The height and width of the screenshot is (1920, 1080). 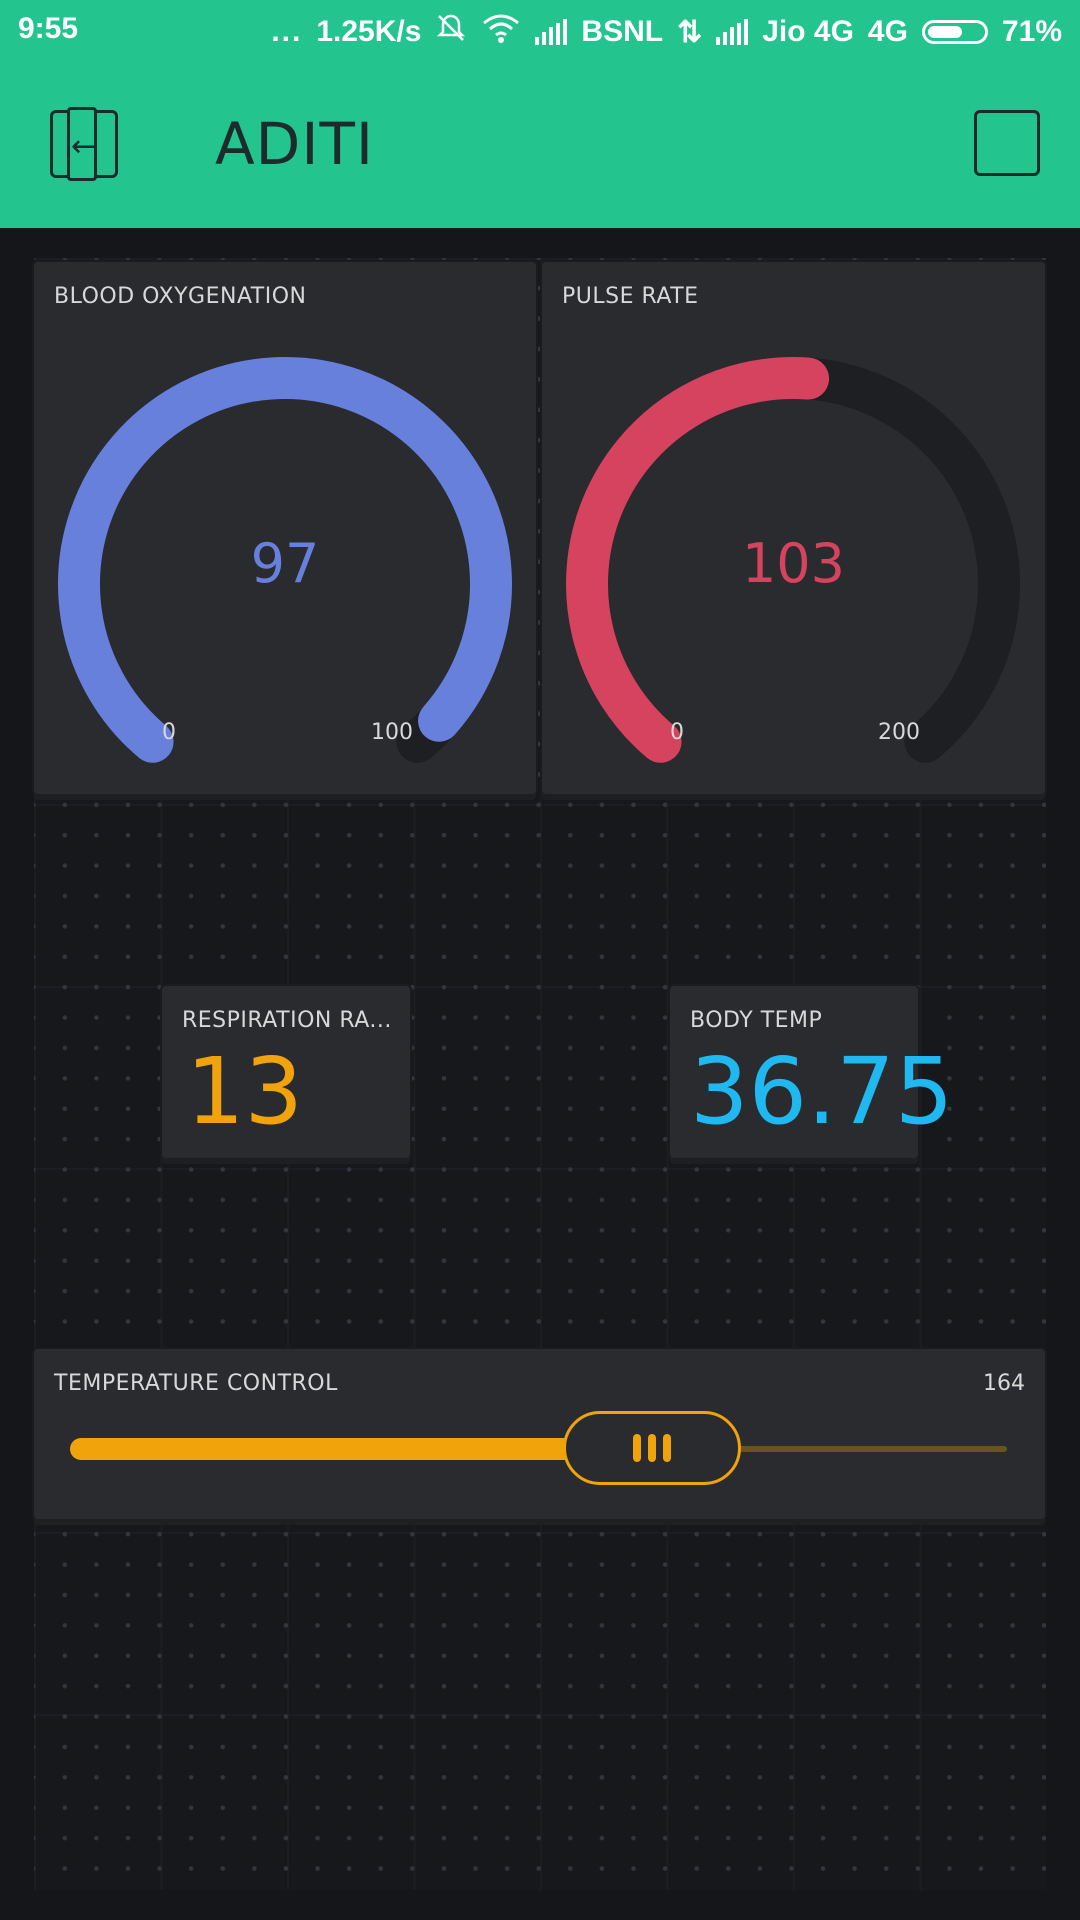 What do you see at coordinates (793, 563) in the screenshot?
I see `gauge-value: 103` at bounding box center [793, 563].